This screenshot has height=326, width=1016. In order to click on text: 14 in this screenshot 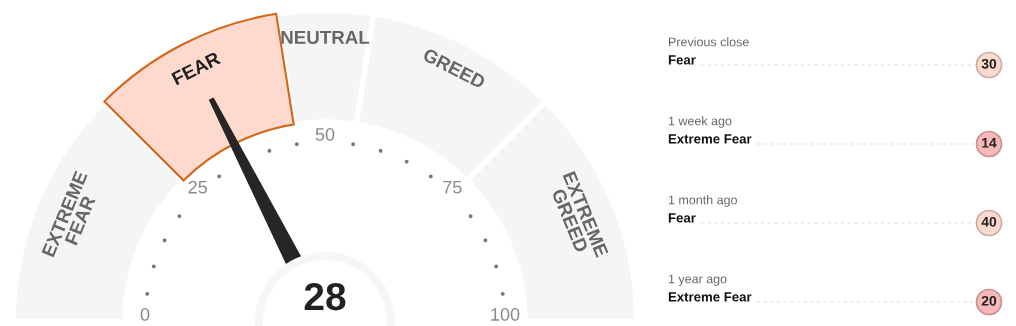, I will do `click(989, 143)`.